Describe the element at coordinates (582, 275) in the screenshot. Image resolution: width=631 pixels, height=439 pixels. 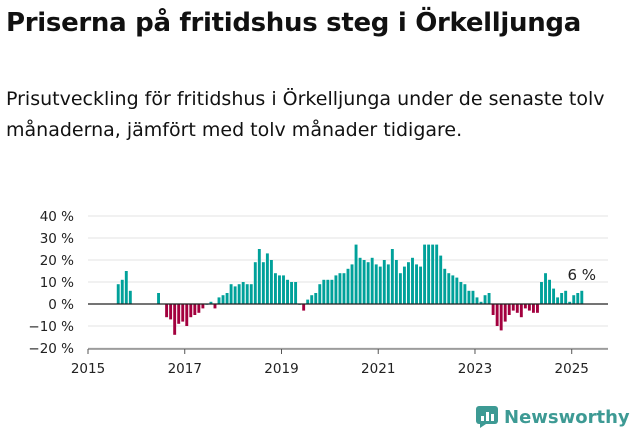
I see `latest-value-label: 6 %` at that location.